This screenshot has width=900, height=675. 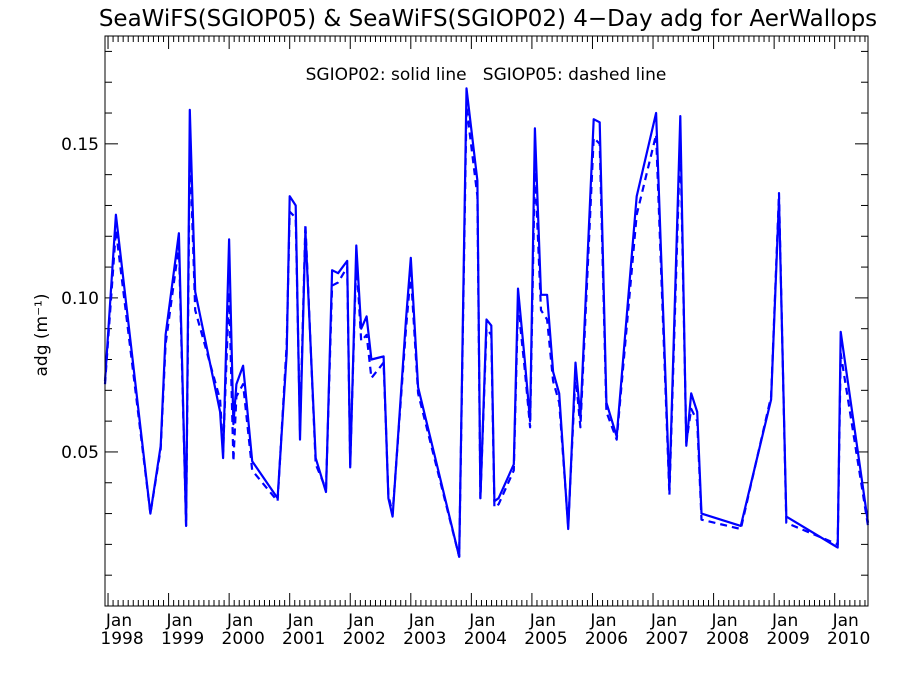 I want to click on x-tick-year-label: 2006, so click(x=606, y=639).